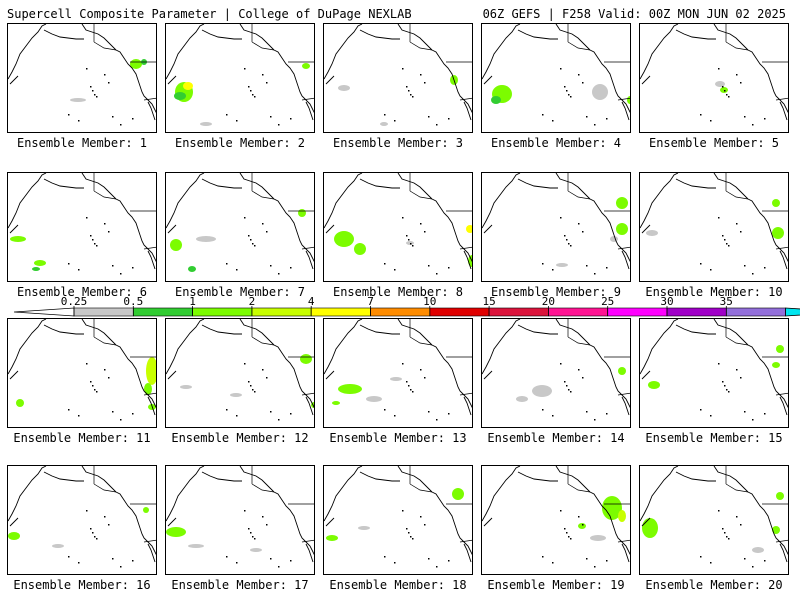  What do you see at coordinates (281, 312) in the screenshot?
I see `colorbar-bin` at bounding box center [281, 312].